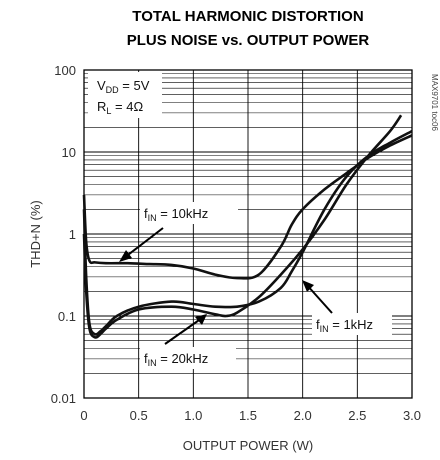 The height and width of the screenshot is (460, 440). What do you see at coordinates (183, 331) in the screenshot?
I see `arrow-20khz` at bounding box center [183, 331].